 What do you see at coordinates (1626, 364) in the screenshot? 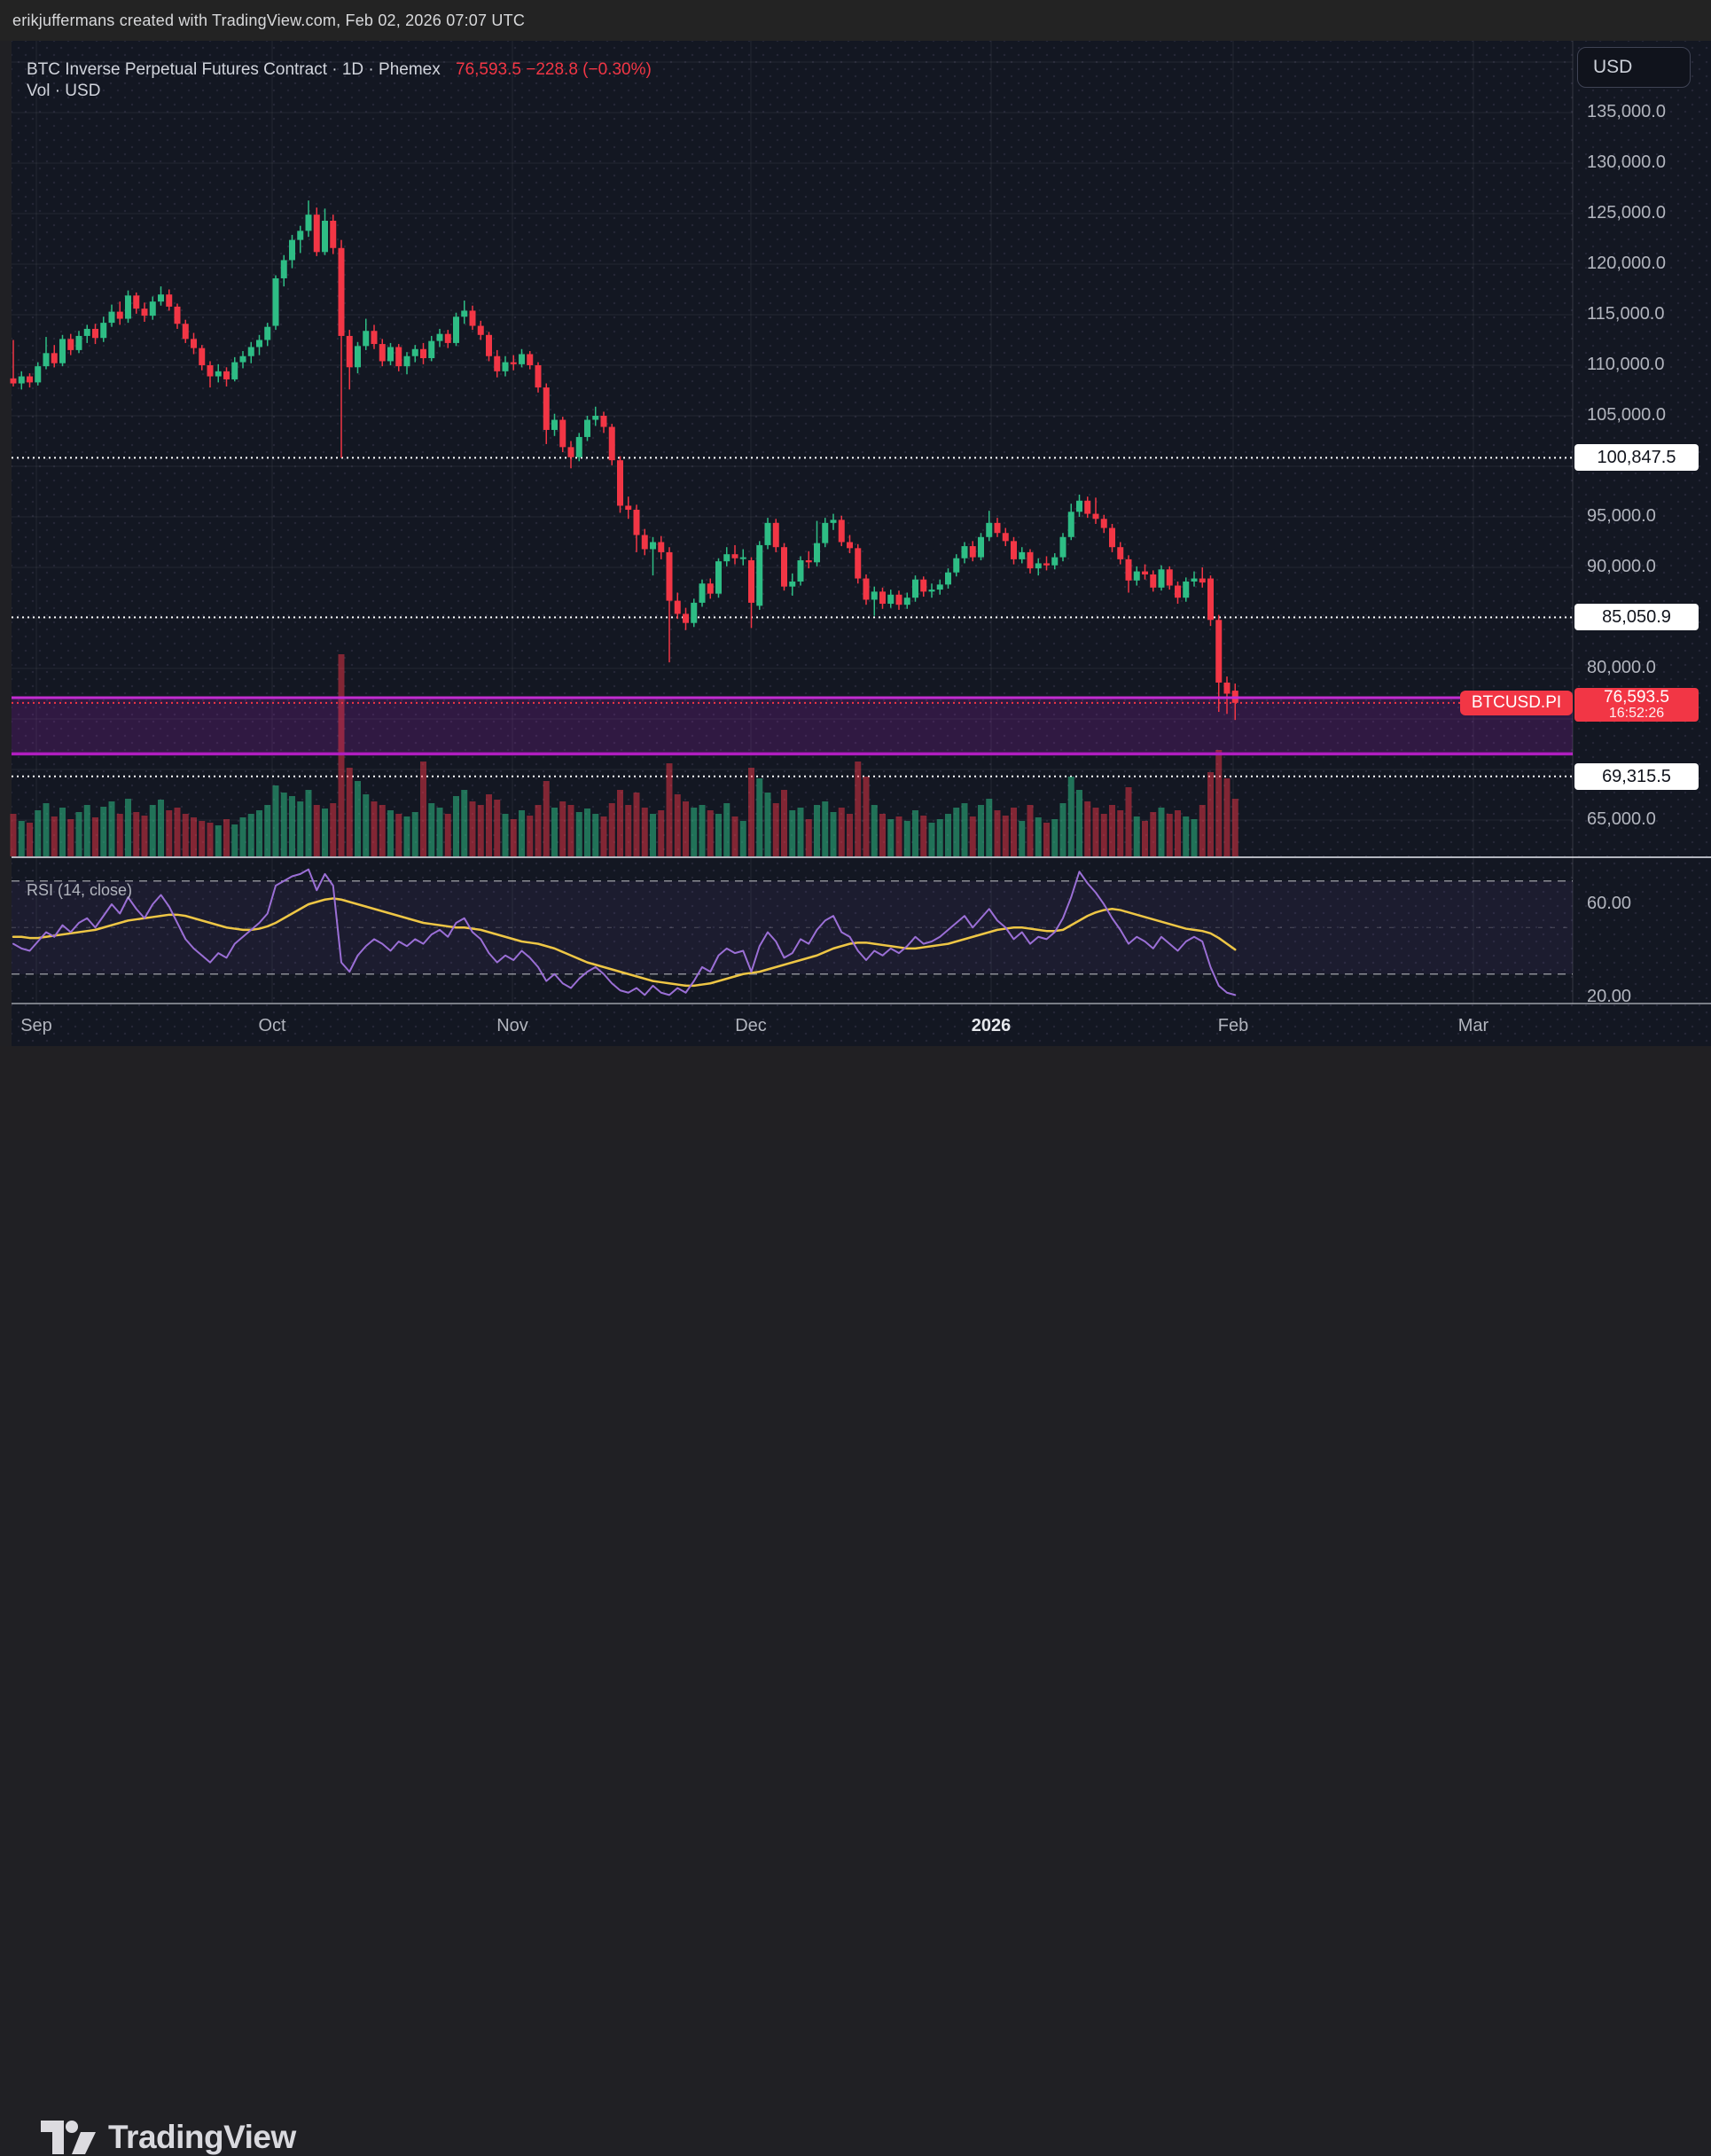
I see `price-tick: 110,000.0` at bounding box center [1626, 364].